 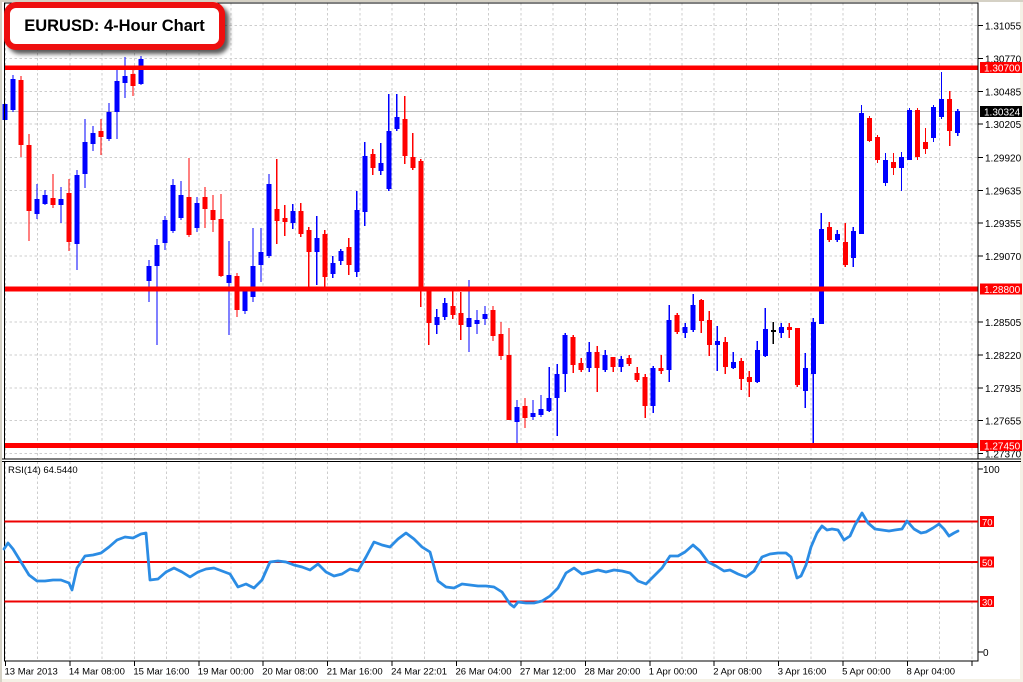 I want to click on svg-text: 1.31055, so click(x=1003, y=26).